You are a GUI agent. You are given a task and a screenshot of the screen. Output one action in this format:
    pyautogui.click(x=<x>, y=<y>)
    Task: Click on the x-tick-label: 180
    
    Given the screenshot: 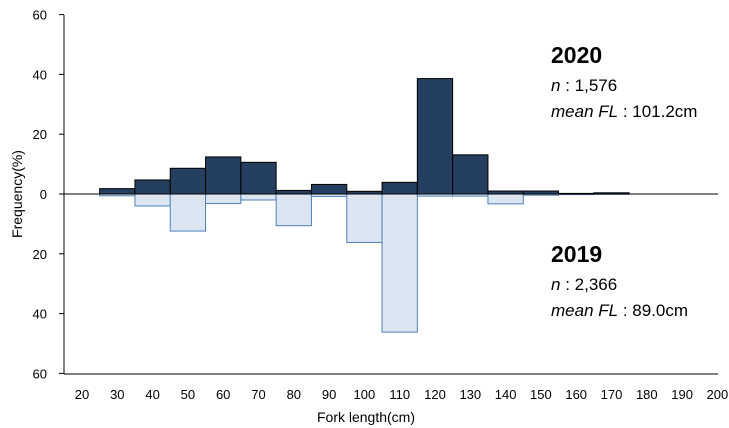 What is the action you would take?
    pyautogui.click(x=647, y=394)
    